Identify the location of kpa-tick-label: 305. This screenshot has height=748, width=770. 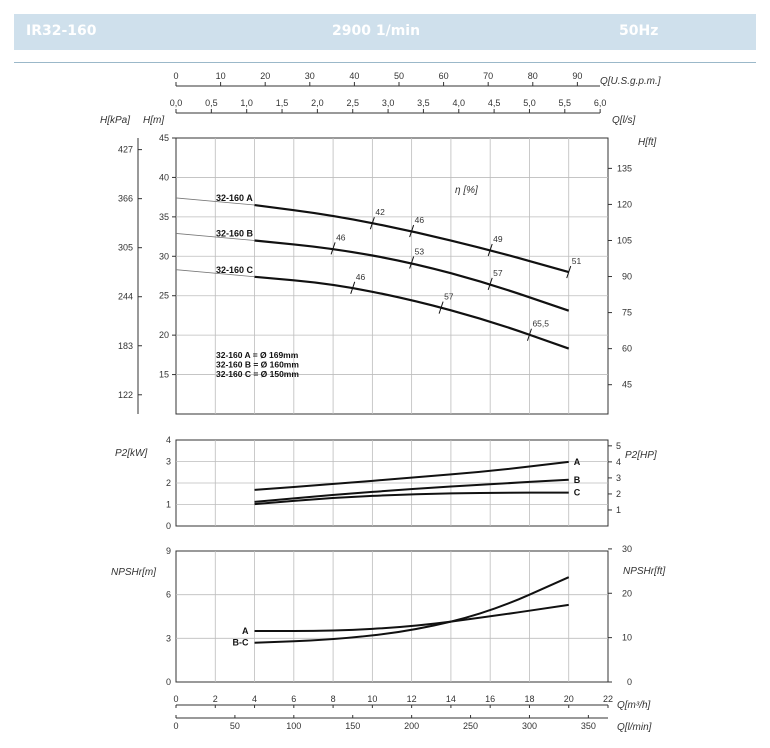
(125, 248).